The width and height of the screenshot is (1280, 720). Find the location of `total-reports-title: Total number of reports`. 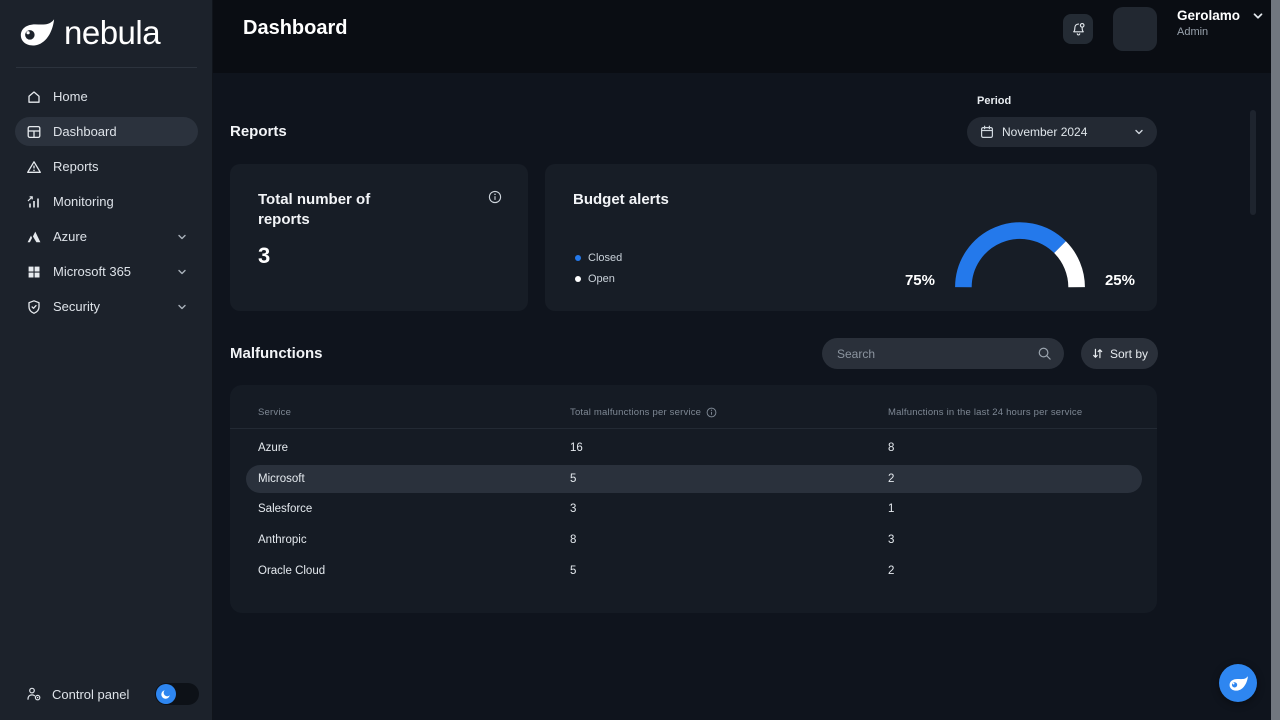

total-reports-title: Total number of reports is located at coordinates (314, 209).